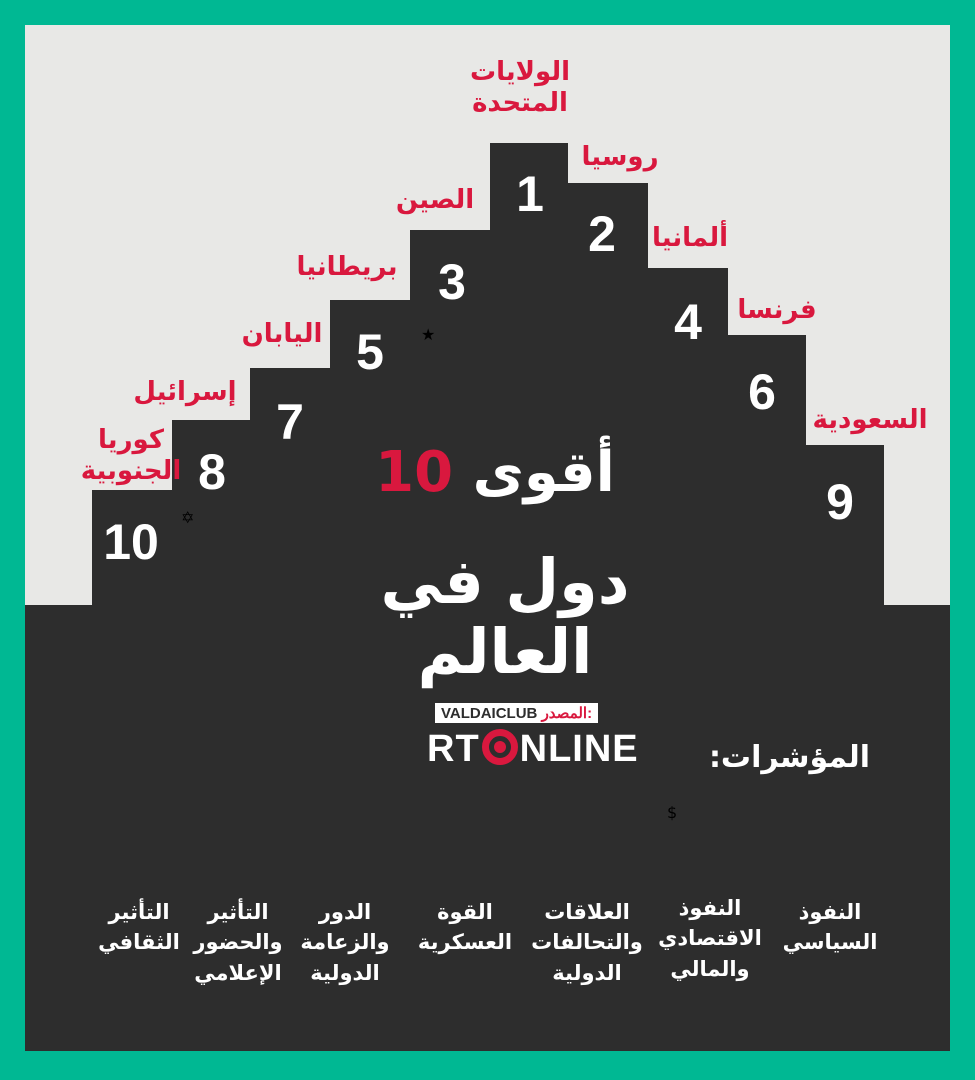  I want to click on indicator-label-line: والزعامة, so click(345, 942).